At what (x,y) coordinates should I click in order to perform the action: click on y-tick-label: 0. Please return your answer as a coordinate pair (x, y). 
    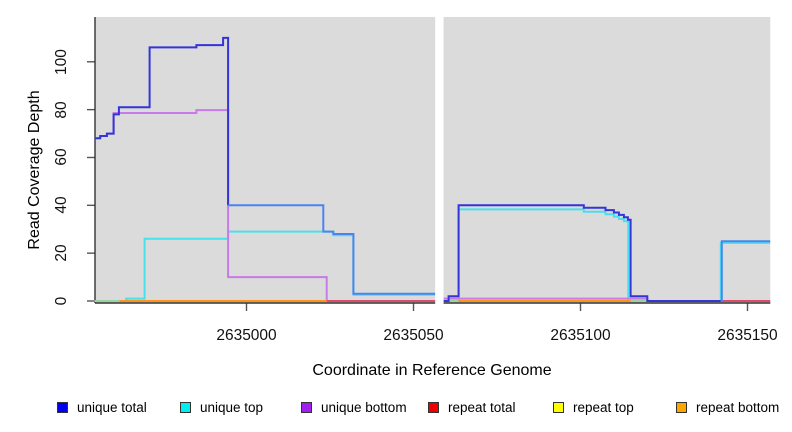
    Looking at the image, I should click on (61, 301).